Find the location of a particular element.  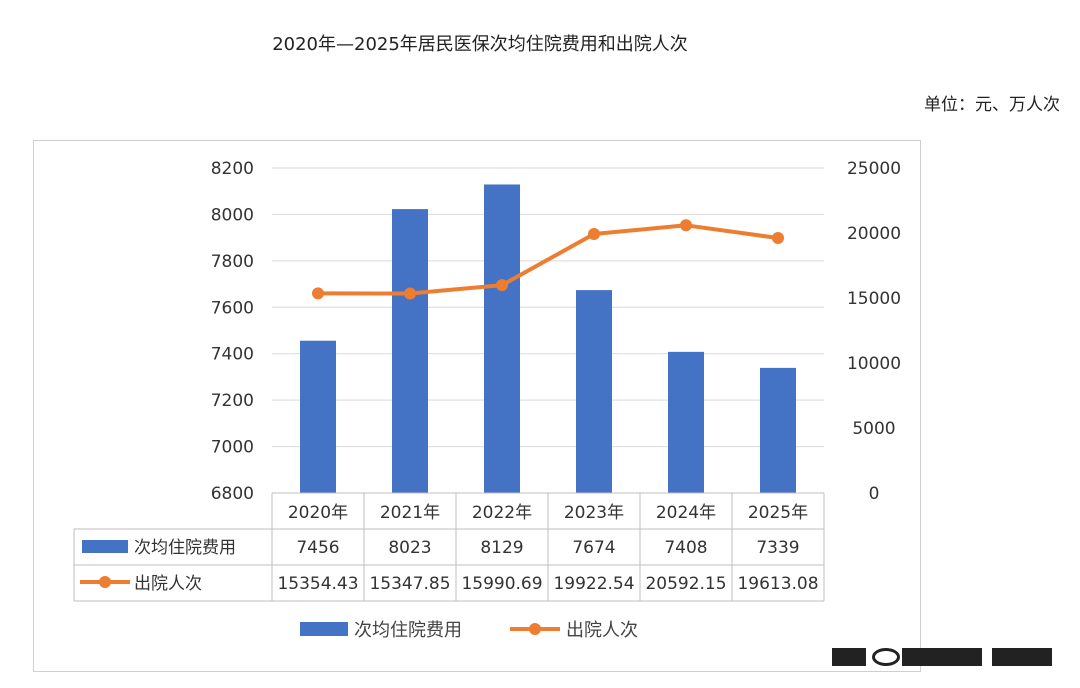

y-right-tick-label: 15000 is located at coordinates (874, 299).